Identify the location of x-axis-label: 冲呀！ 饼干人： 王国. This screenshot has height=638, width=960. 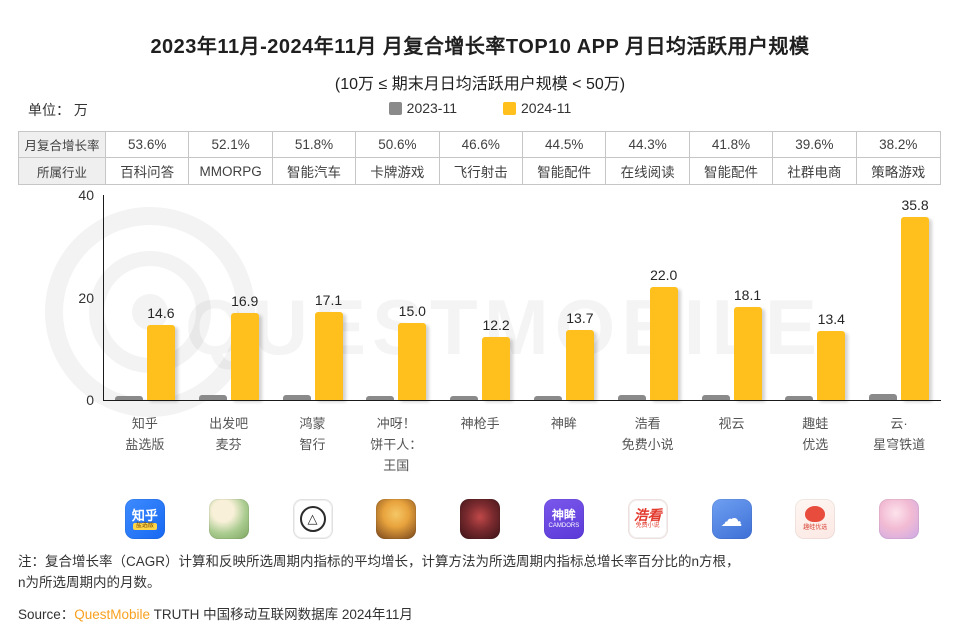
(396, 444).